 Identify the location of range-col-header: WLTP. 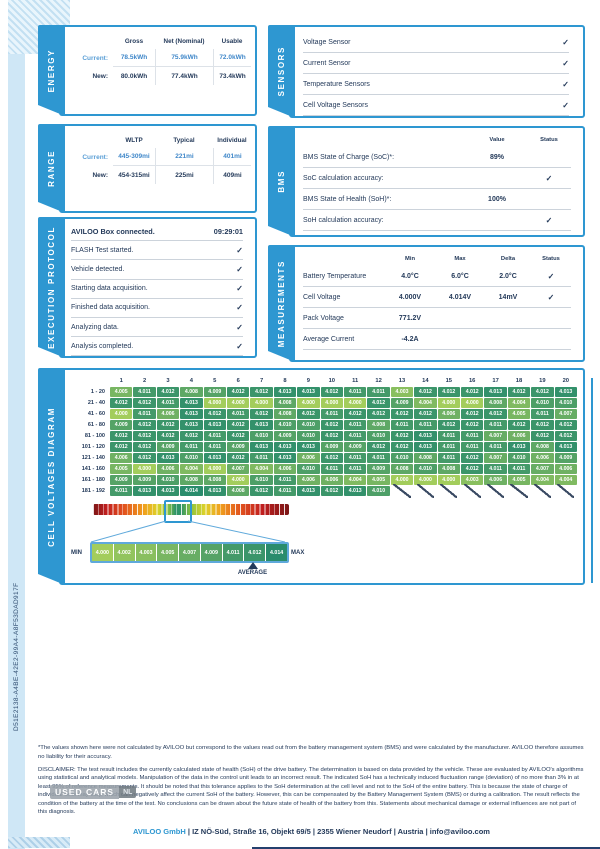
(134, 140).